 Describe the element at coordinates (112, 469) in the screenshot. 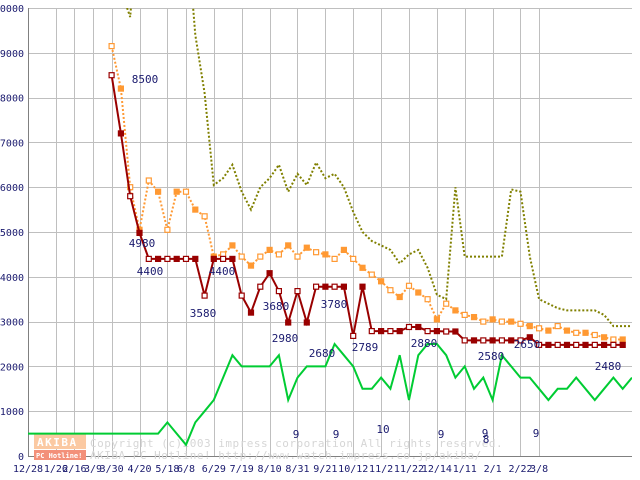

I see `x-axis-tick-label: 3/30` at that location.